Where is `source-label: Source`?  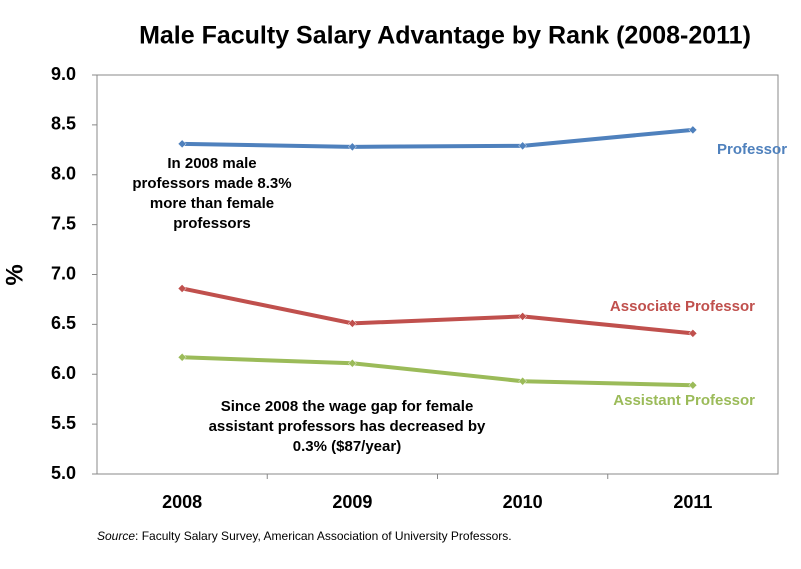
source-label: Source is located at coordinates (116, 536).